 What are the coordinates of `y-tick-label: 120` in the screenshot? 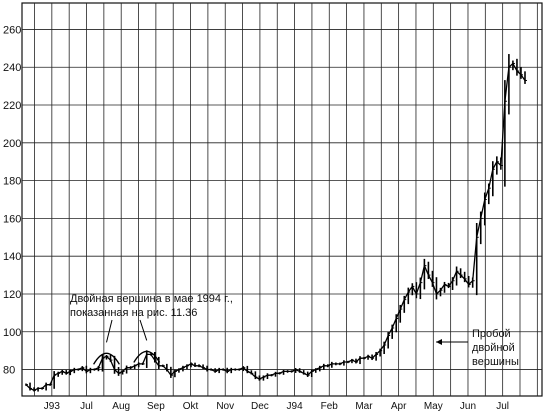 It's located at (12, 295).